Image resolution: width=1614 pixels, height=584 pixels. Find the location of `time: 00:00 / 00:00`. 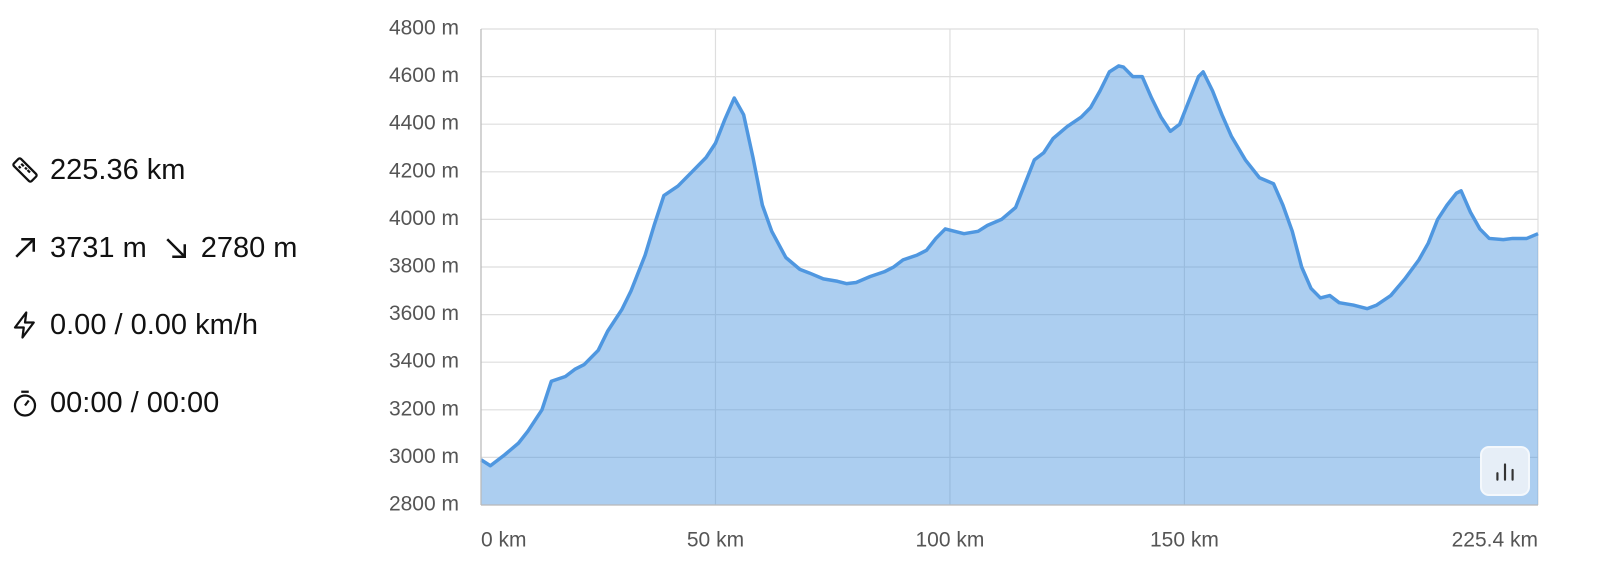

time: 00:00 / 00:00 is located at coordinates (135, 402).